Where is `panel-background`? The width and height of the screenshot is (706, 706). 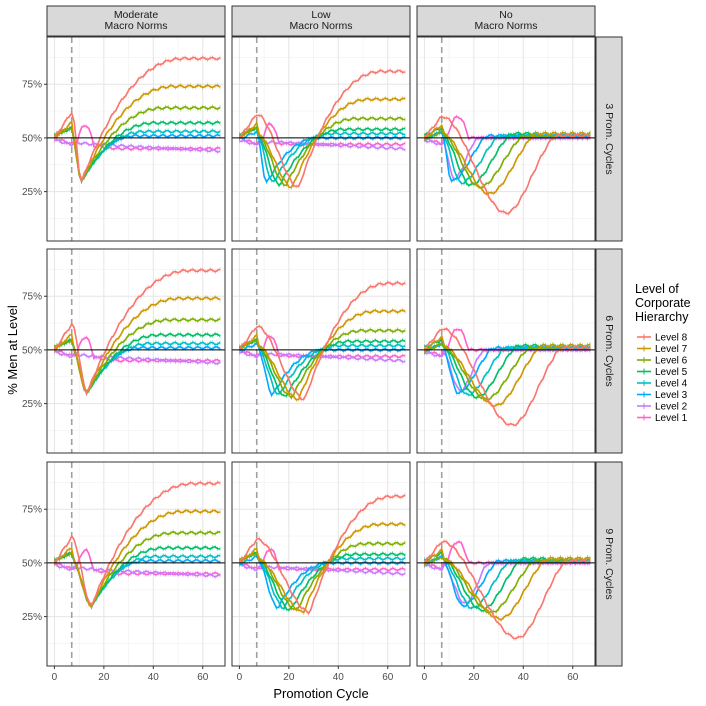
panel-background is located at coordinates (136, 351).